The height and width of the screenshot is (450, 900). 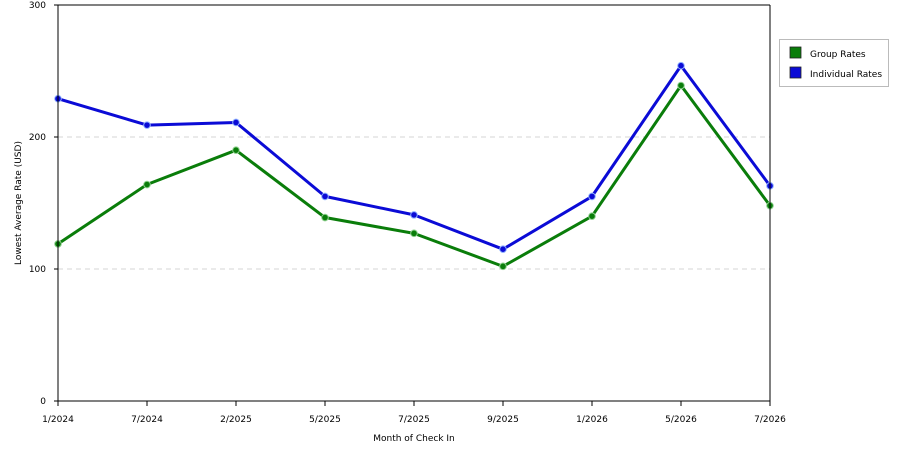 I want to click on x-tick-label: 1/2026, so click(x=592, y=420).